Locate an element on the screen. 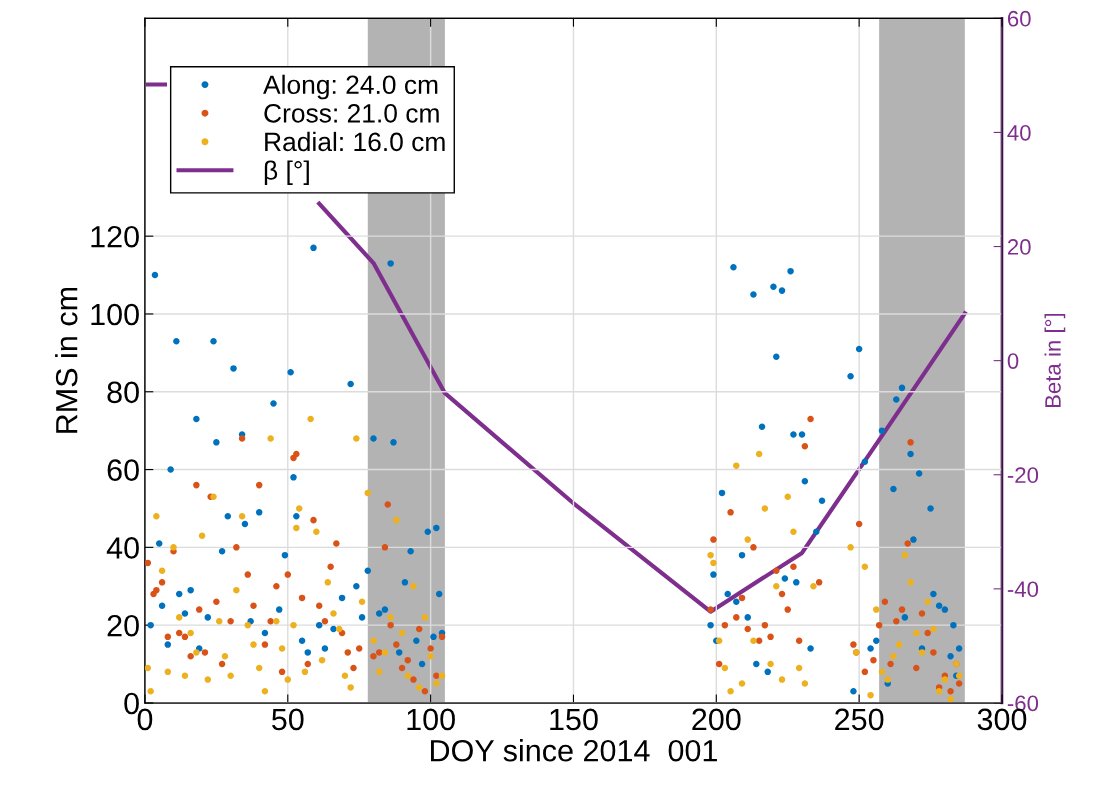 The height and width of the screenshot is (797, 1109). y2-tick-label: 20 is located at coordinates (1019, 247).